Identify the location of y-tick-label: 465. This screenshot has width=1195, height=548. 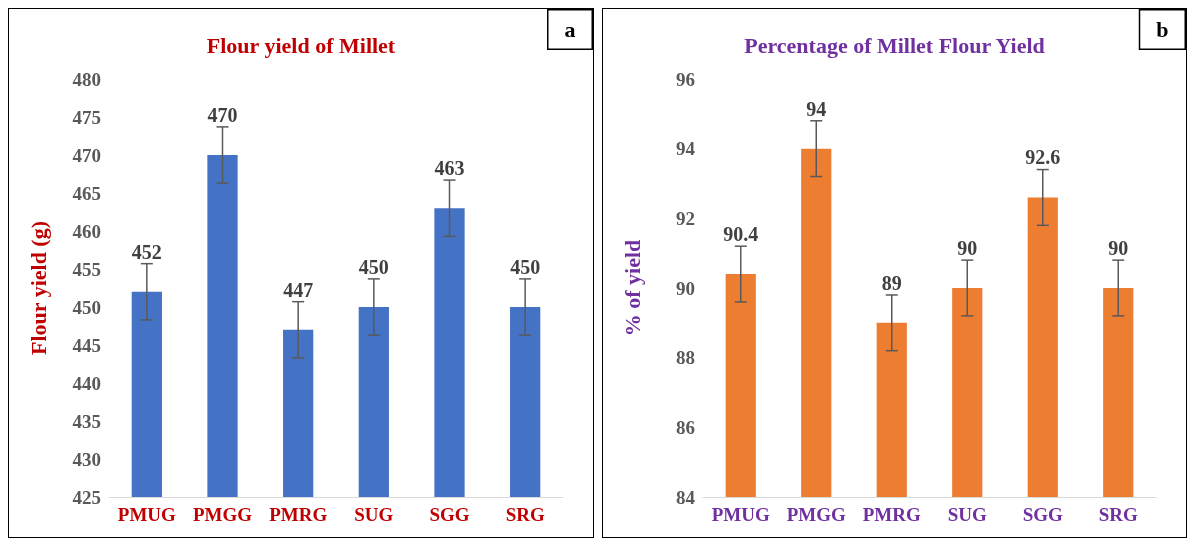
(86, 193).